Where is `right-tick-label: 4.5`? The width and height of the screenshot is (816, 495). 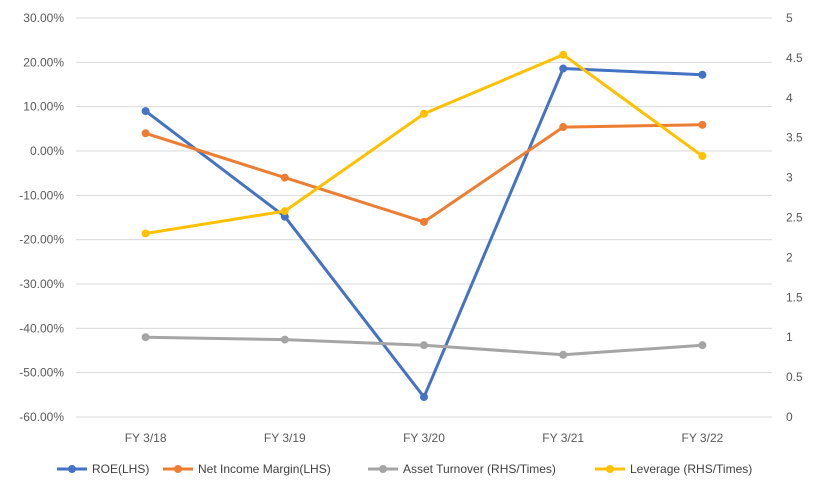
right-tick-label: 4.5 is located at coordinates (794, 58).